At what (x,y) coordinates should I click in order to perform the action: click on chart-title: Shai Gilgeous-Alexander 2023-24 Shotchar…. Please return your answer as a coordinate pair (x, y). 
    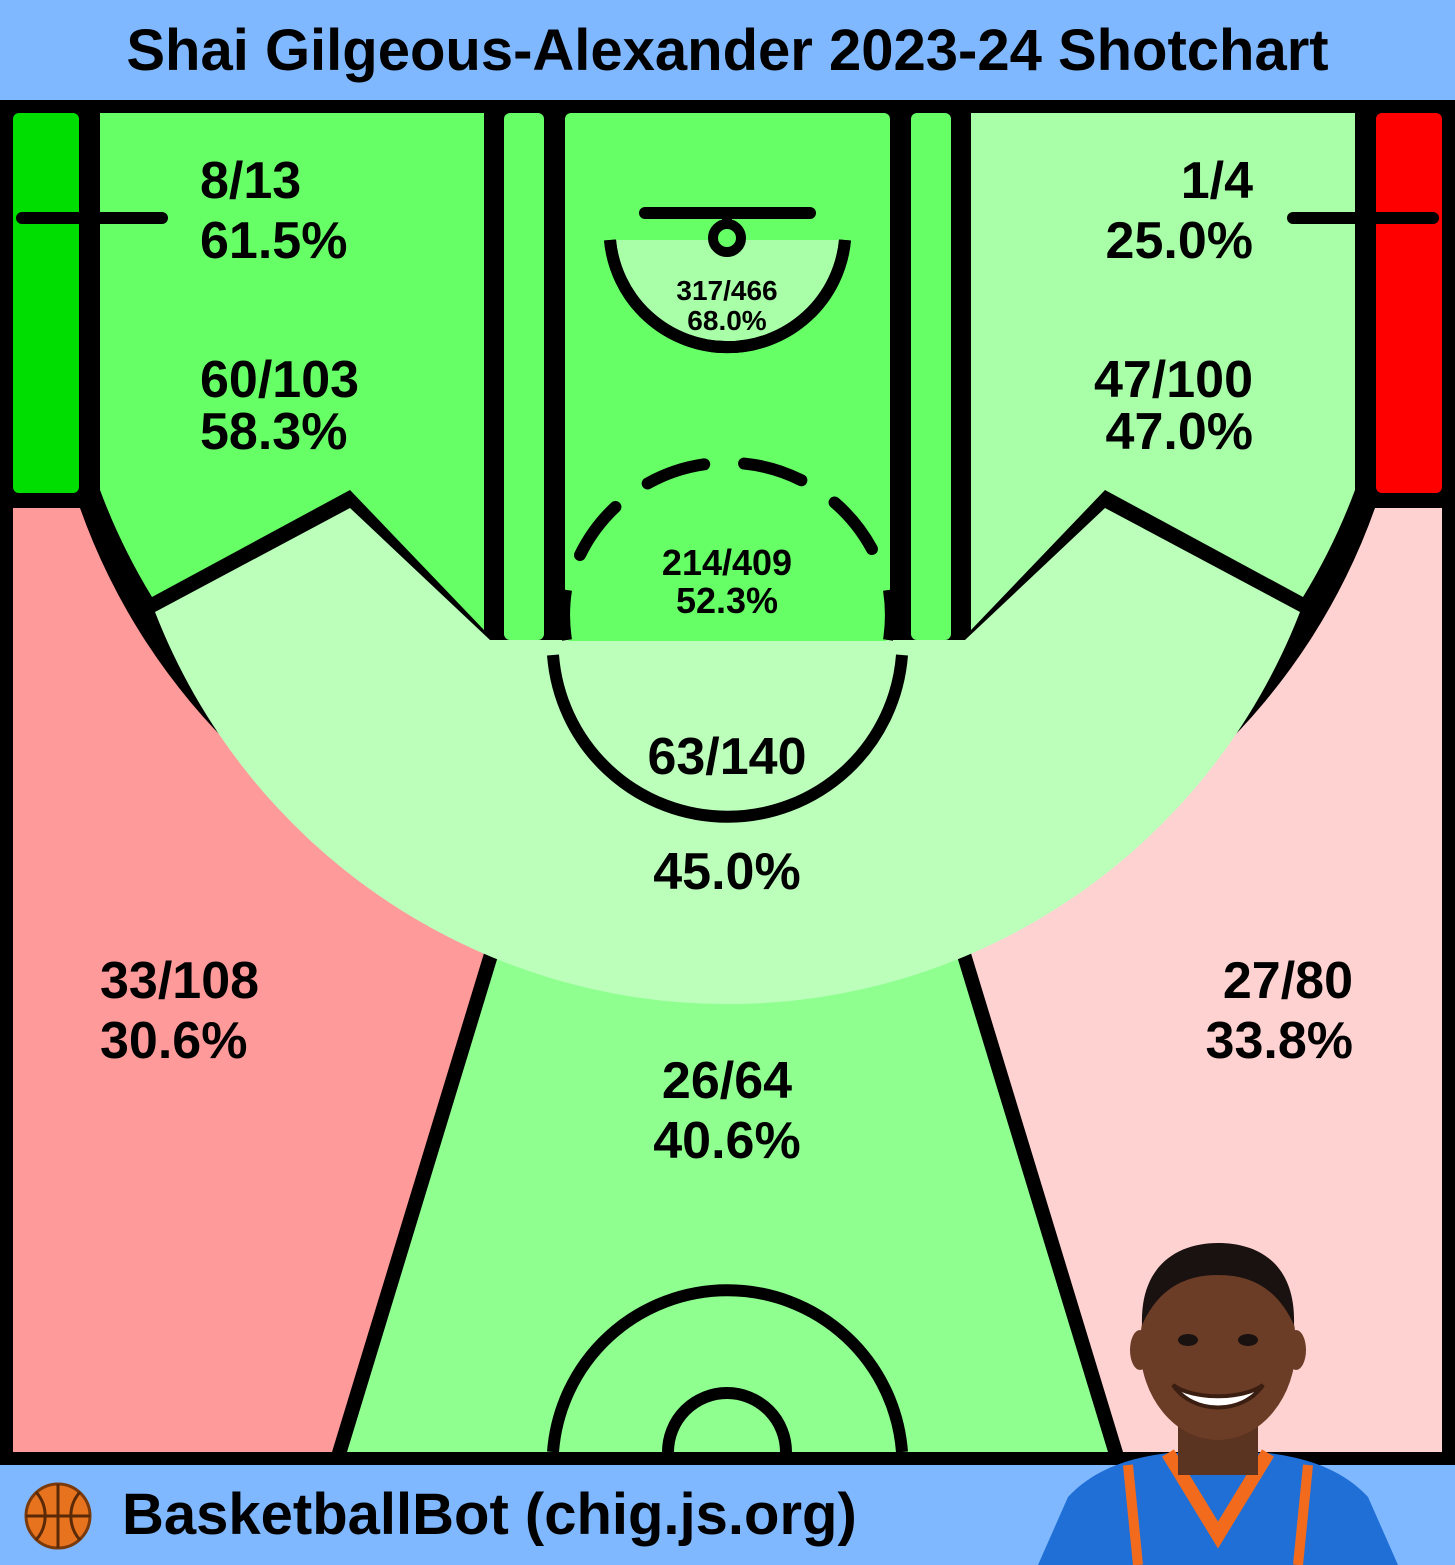
    Looking at the image, I should click on (727, 50).